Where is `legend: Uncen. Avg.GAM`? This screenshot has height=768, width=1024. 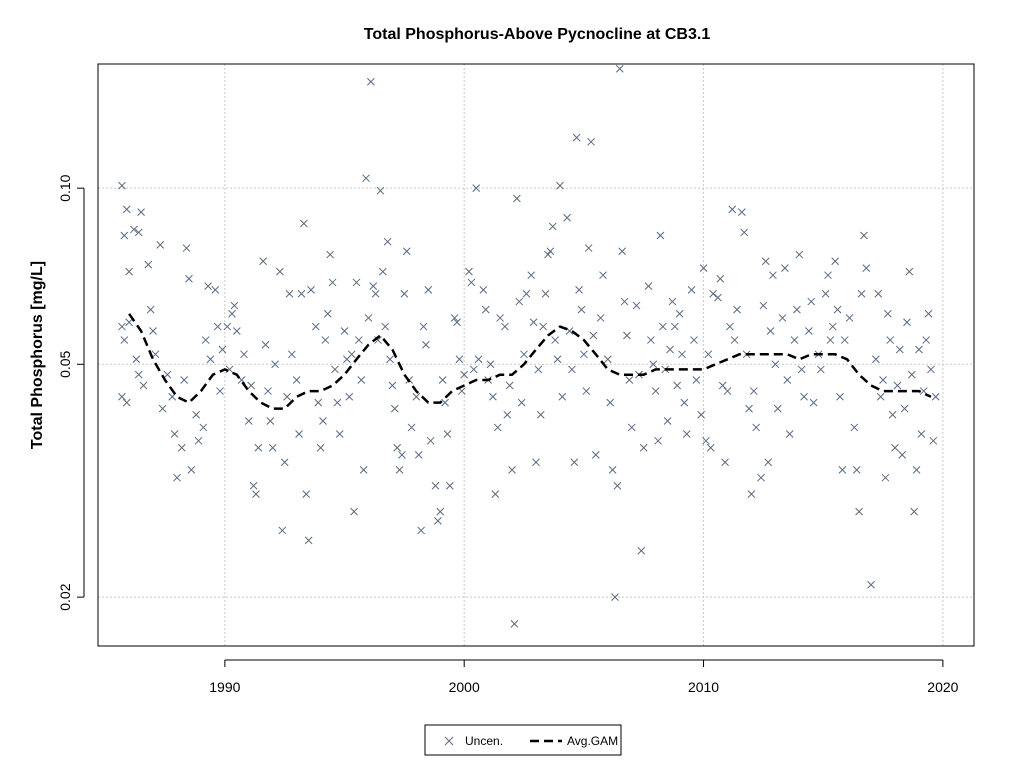
legend: Uncen. Avg.GAM is located at coordinates (523, 740).